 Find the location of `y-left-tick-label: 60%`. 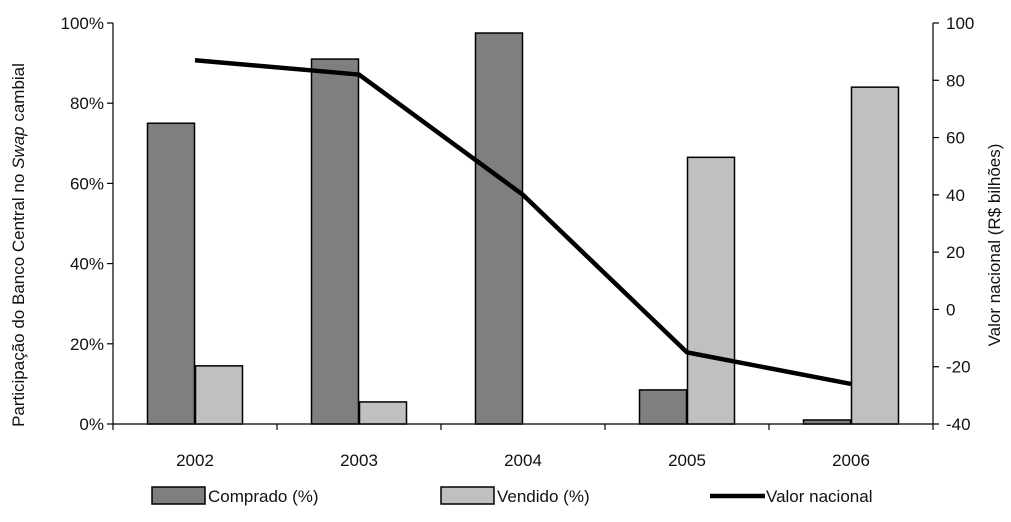

y-left-tick-label: 60% is located at coordinates (87, 183).